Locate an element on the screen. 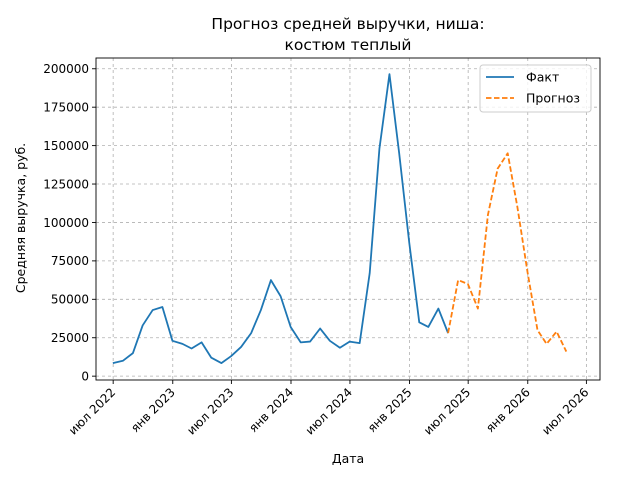 Image resolution: width=640 pixels, height=480 pixels. y-axis-label: Средняя выручка, руб. is located at coordinates (20, 218).